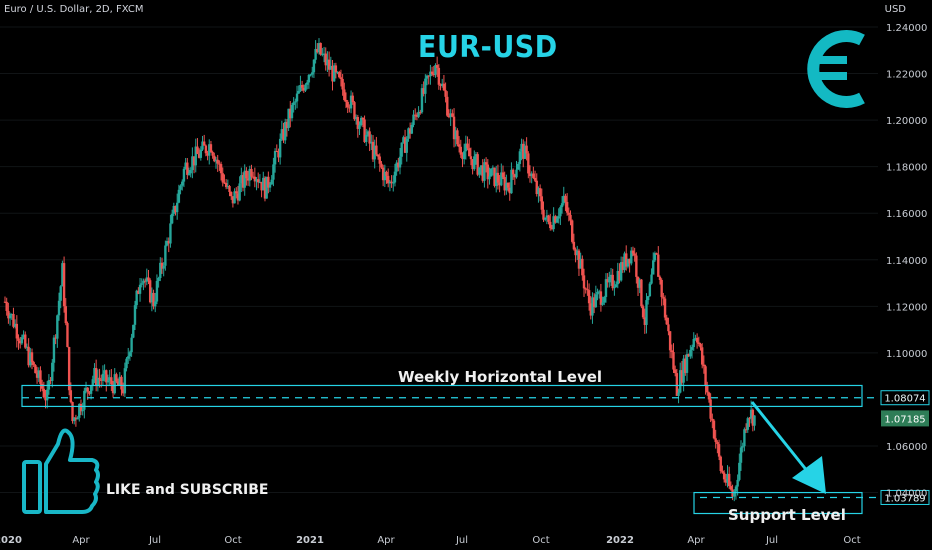  I want to click on x-tick-label: Apr, so click(81, 540).